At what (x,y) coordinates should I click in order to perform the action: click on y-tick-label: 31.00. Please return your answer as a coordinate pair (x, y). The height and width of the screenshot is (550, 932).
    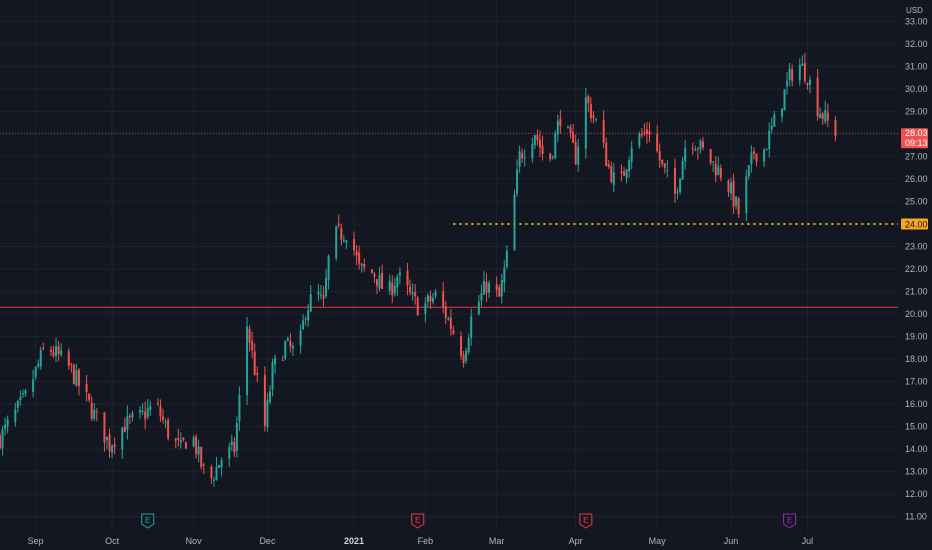
    Looking at the image, I should click on (916, 66).